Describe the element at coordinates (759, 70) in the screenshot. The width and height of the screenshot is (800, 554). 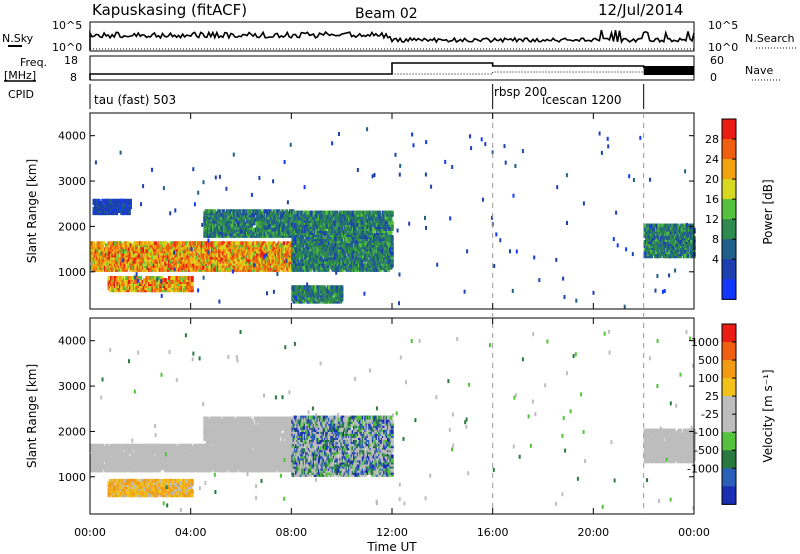
I see `nave-label: Nave` at that location.